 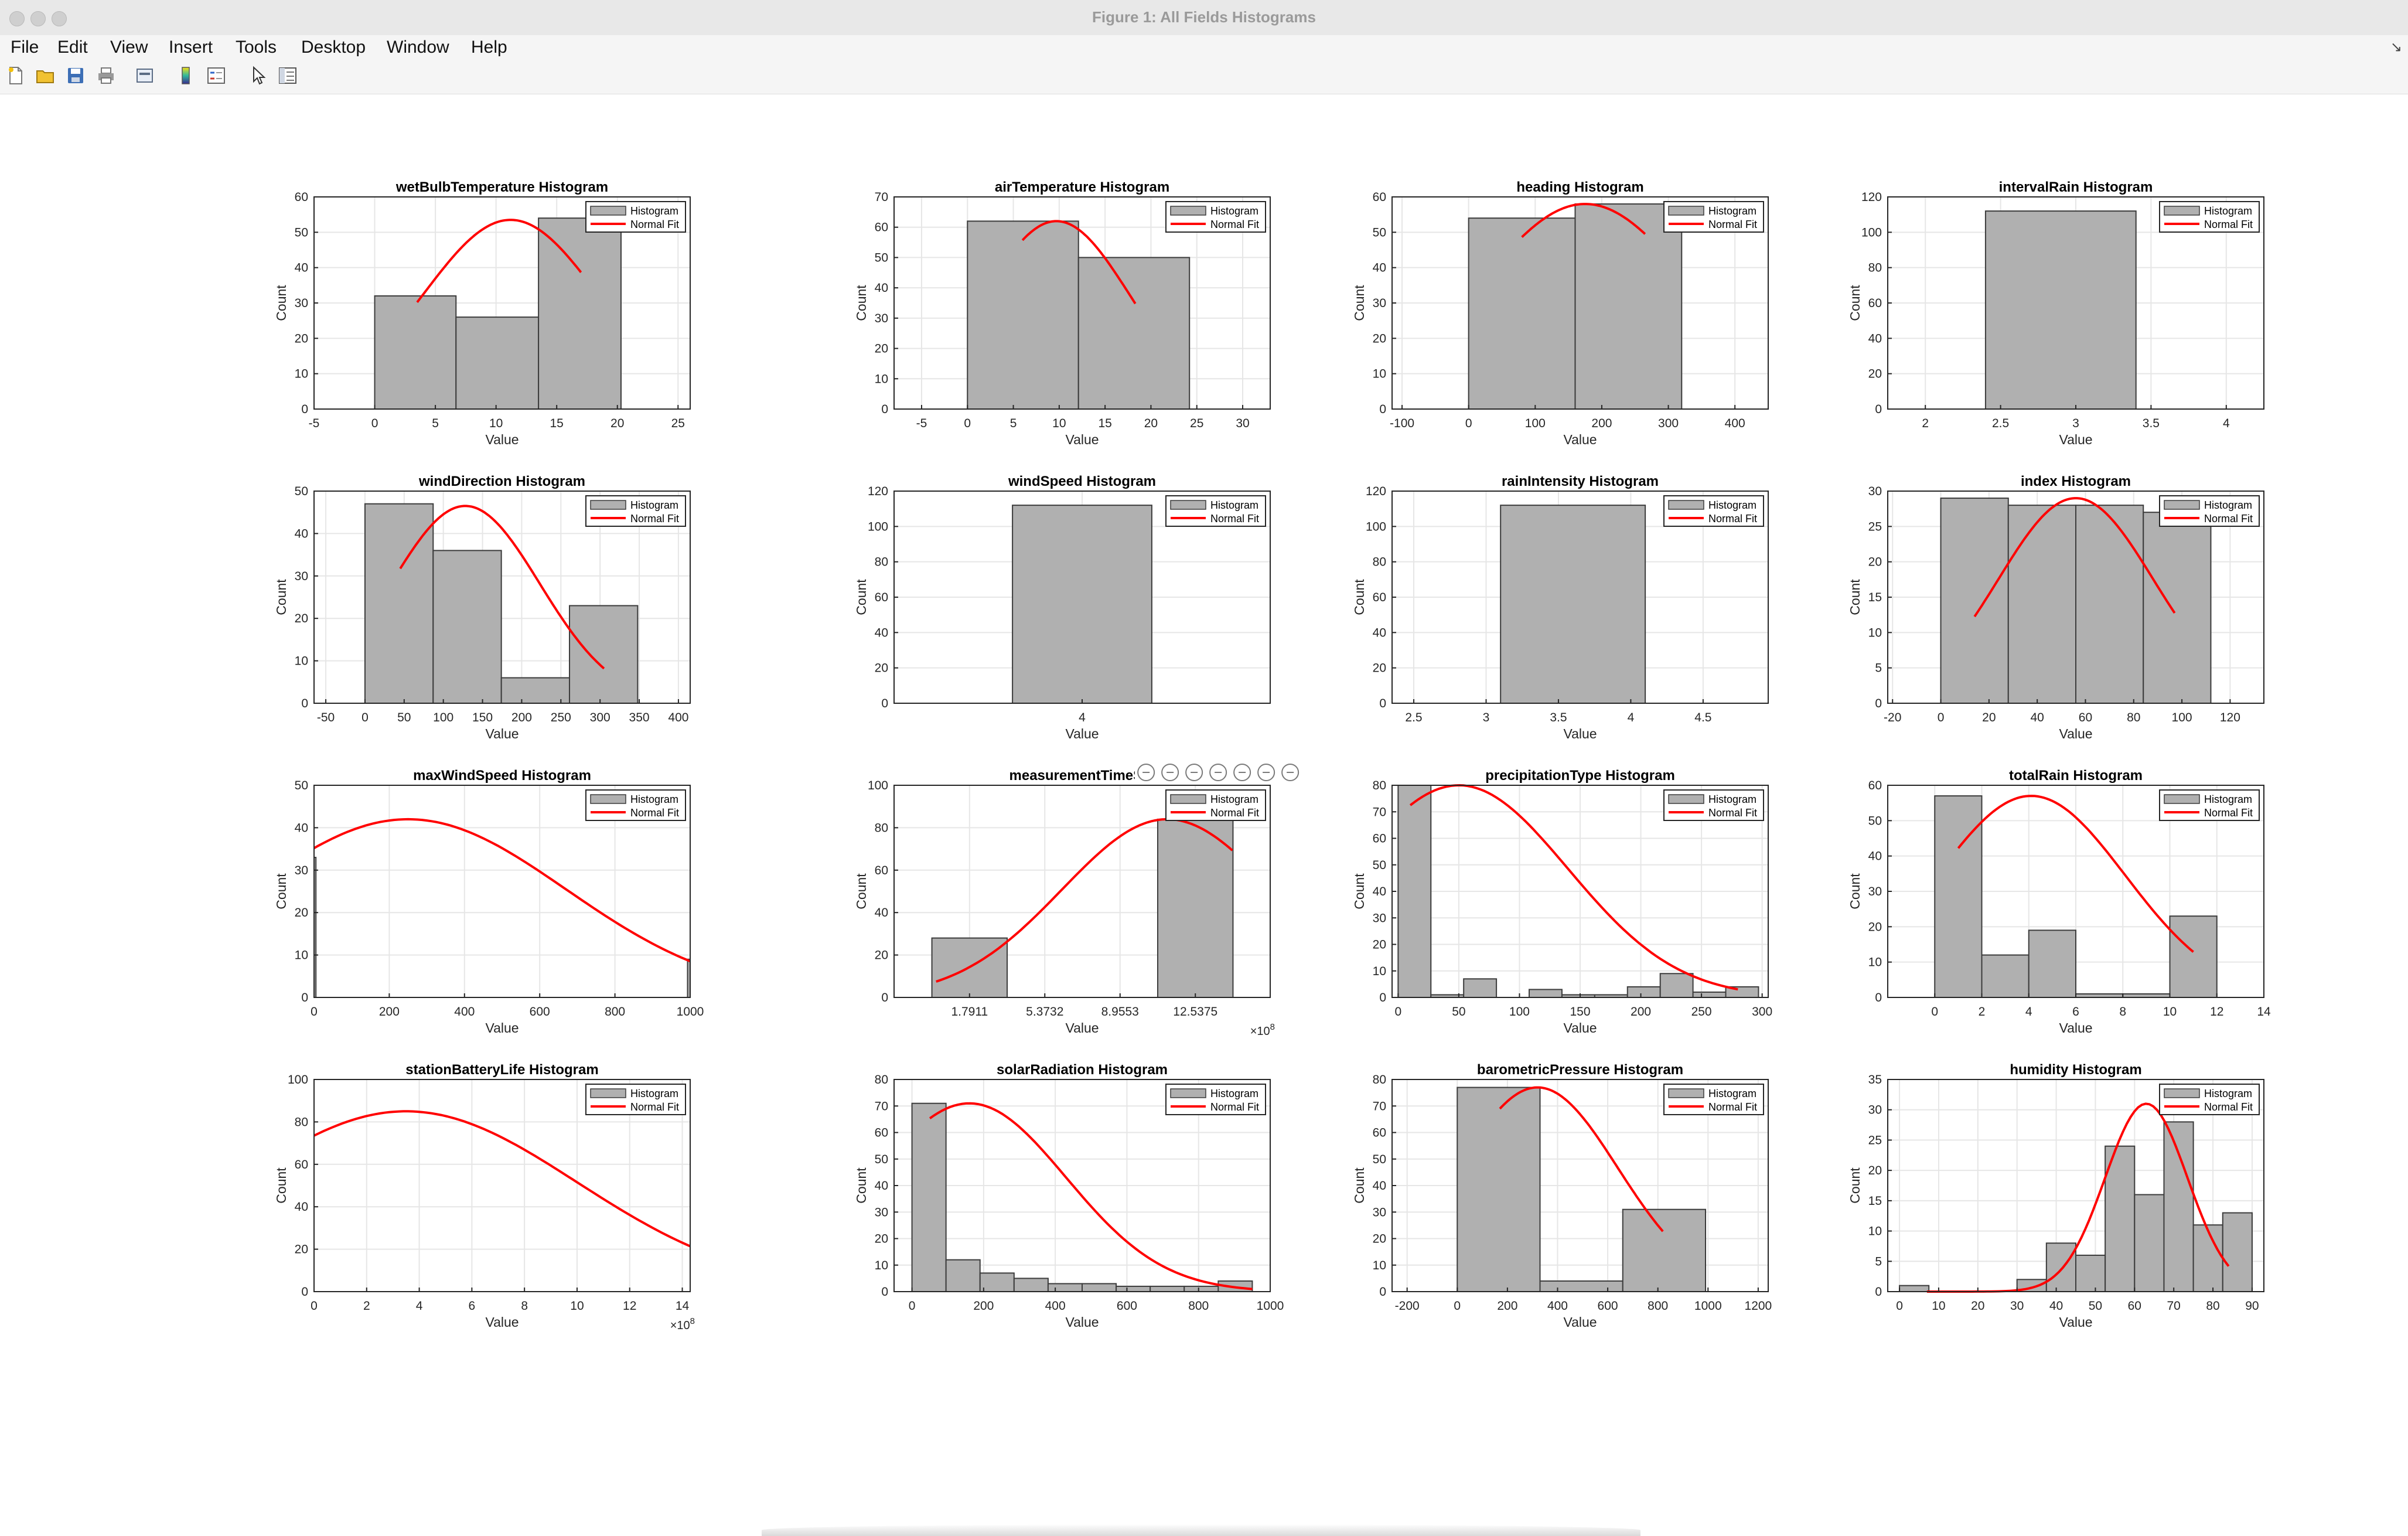 I want to click on y-tick-label: 70, so click(x=881, y=197).